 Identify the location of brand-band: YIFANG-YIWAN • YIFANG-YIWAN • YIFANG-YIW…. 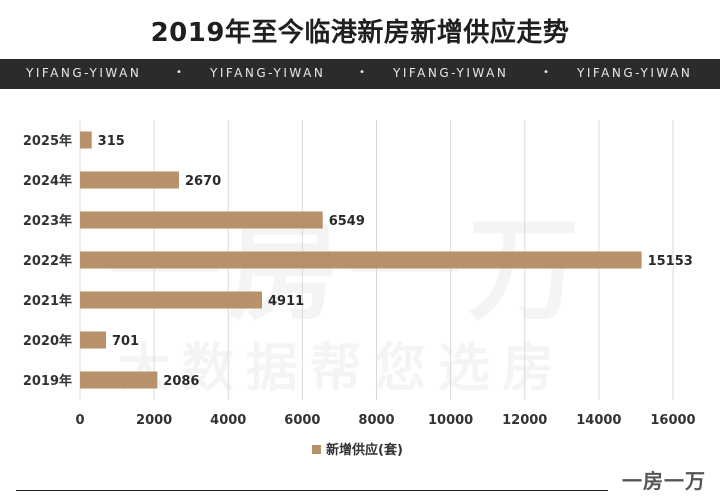
(360, 74).